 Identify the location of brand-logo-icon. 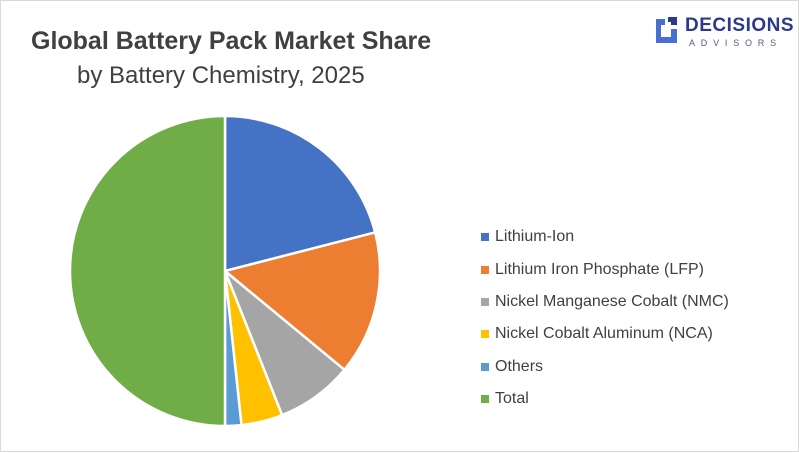
(666, 30).